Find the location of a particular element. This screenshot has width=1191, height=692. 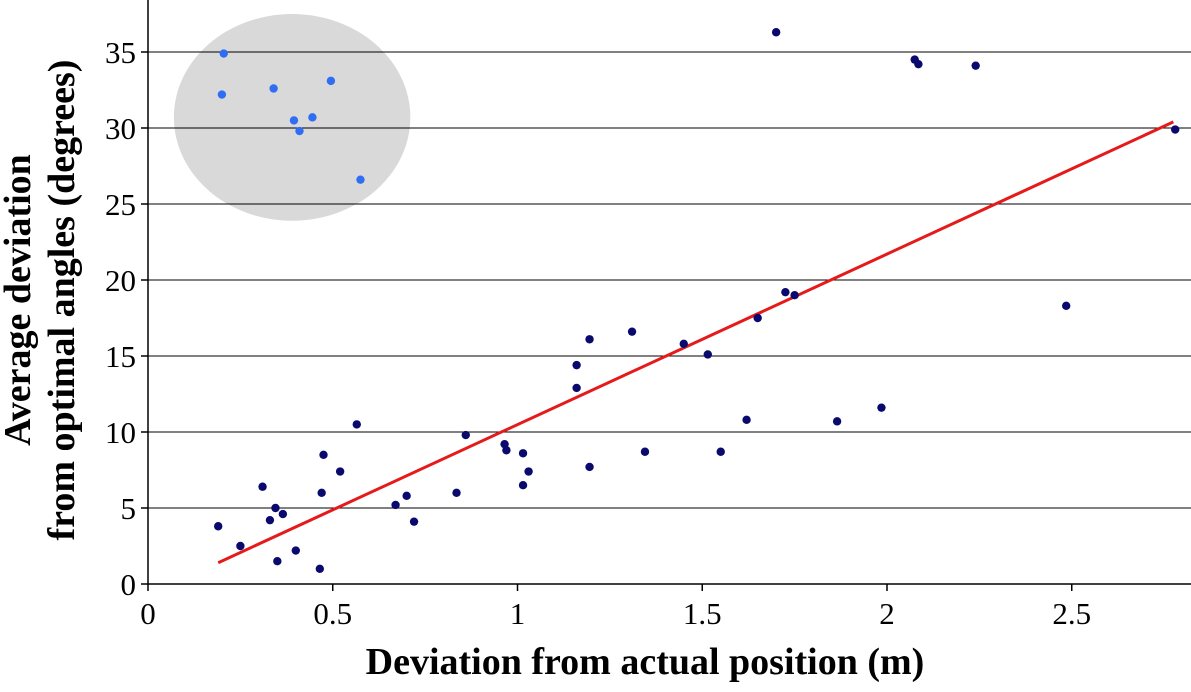

y-tick-label: 25 is located at coordinates (120, 204).